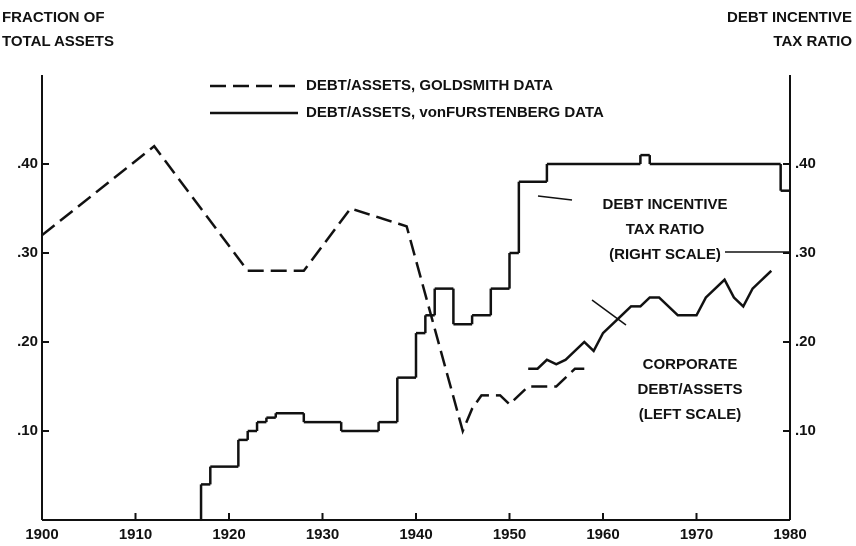  I want to click on y2-tick-label: .20, so click(805, 341).